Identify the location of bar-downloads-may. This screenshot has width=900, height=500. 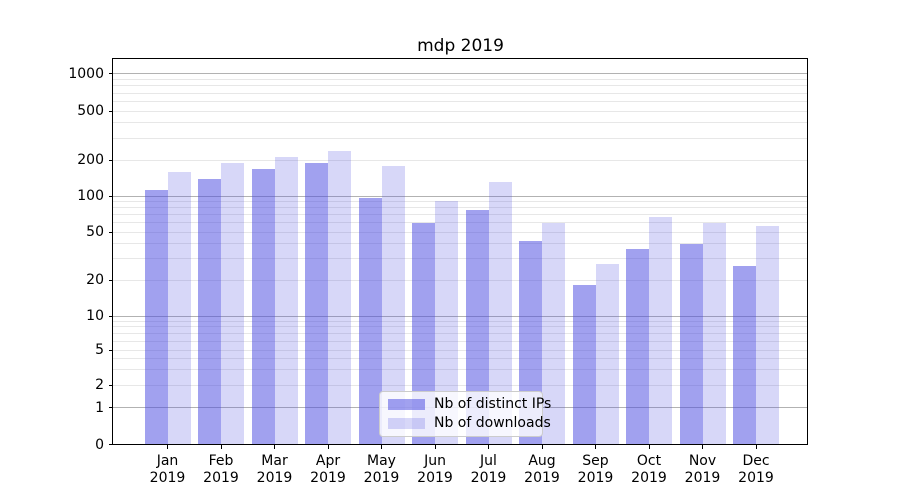
(393, 305).